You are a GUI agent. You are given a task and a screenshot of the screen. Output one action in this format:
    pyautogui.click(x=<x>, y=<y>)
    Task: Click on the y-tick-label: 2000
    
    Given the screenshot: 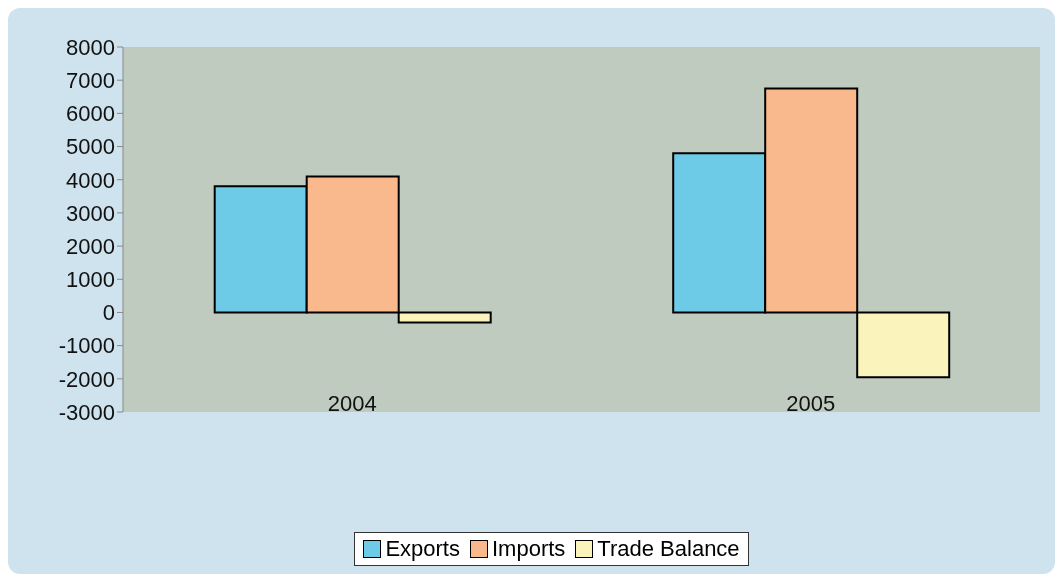 What is the action you would take?
    pyautogui.click(x=90, y=246)
    